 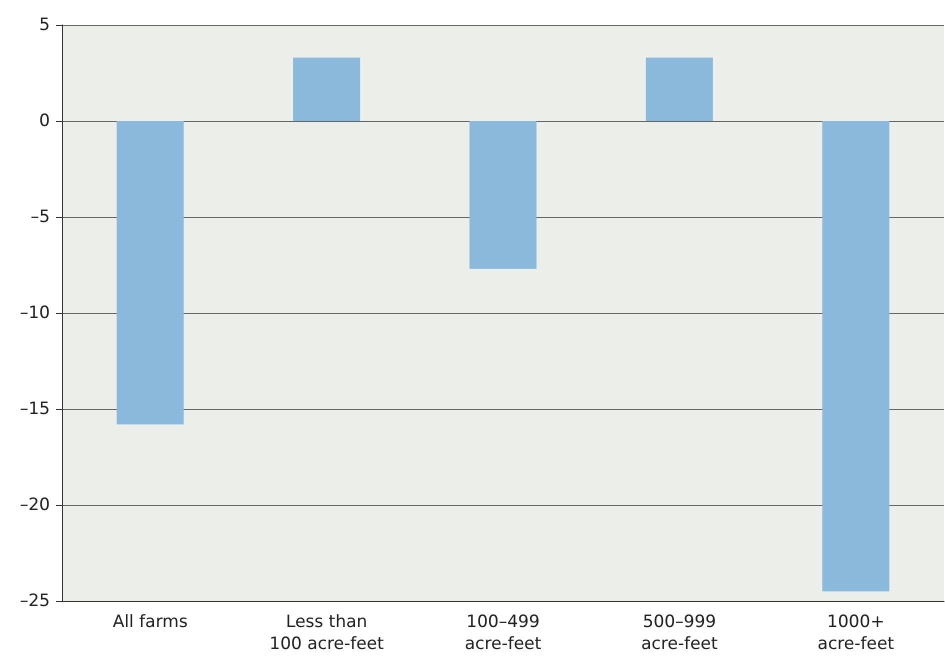 What do you see at coordinates (503, 633) in the screenshot?
I see `x-tick-label: 100–499 acre-feet` at bounding box center [503, 633].